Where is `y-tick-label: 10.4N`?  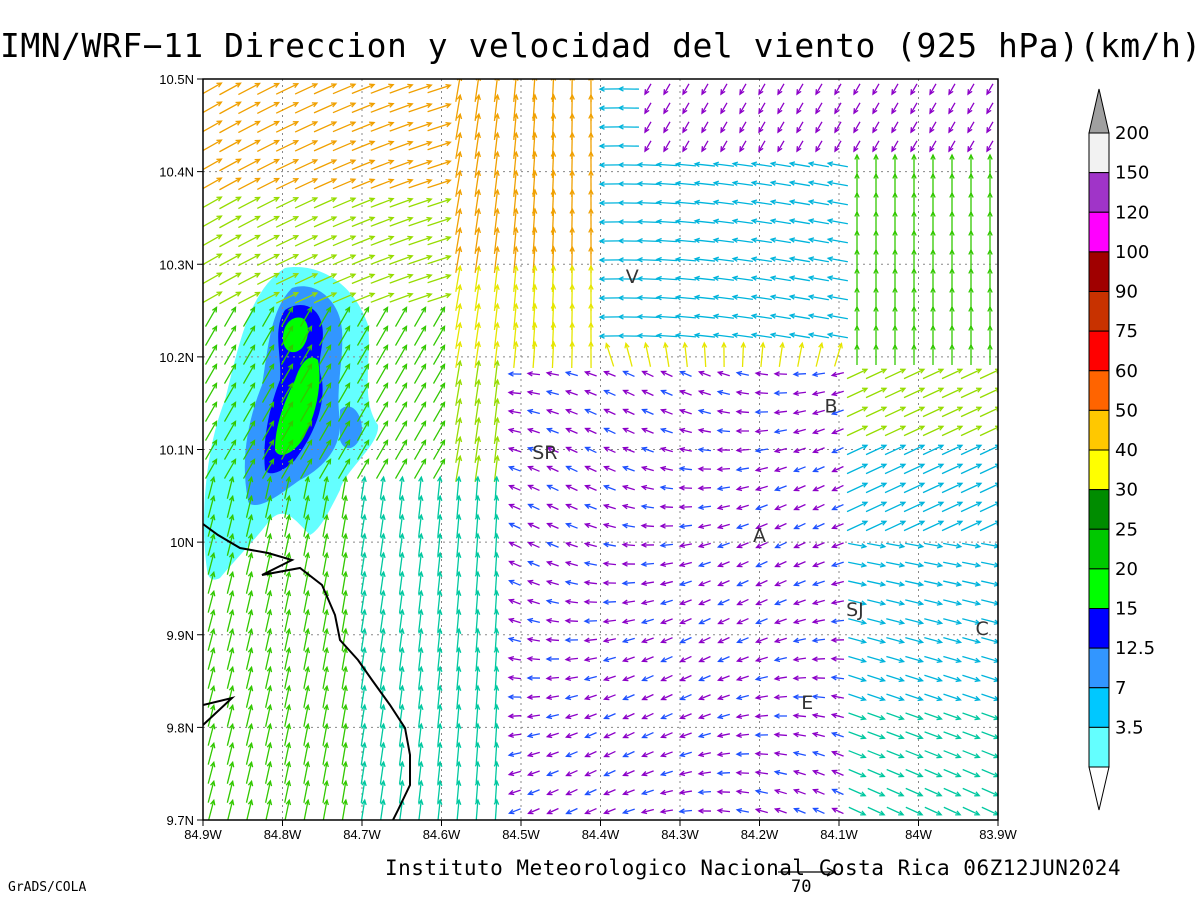 y-tick-label: 10.4N is located at coordinates (176, 172).